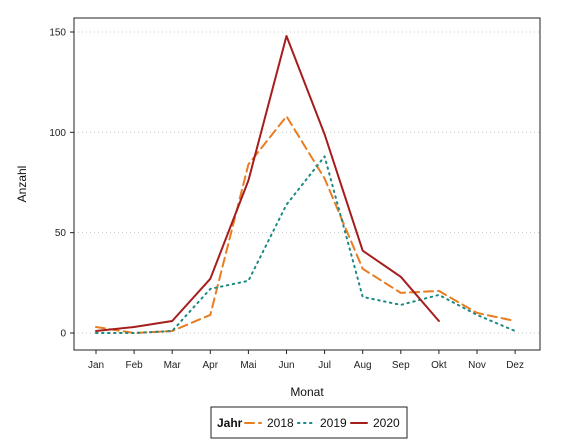  What do you see at coordinates (173, 365) in the screenshot?
I see `x-tick-label: Mar` at bounding box center [173, 365].